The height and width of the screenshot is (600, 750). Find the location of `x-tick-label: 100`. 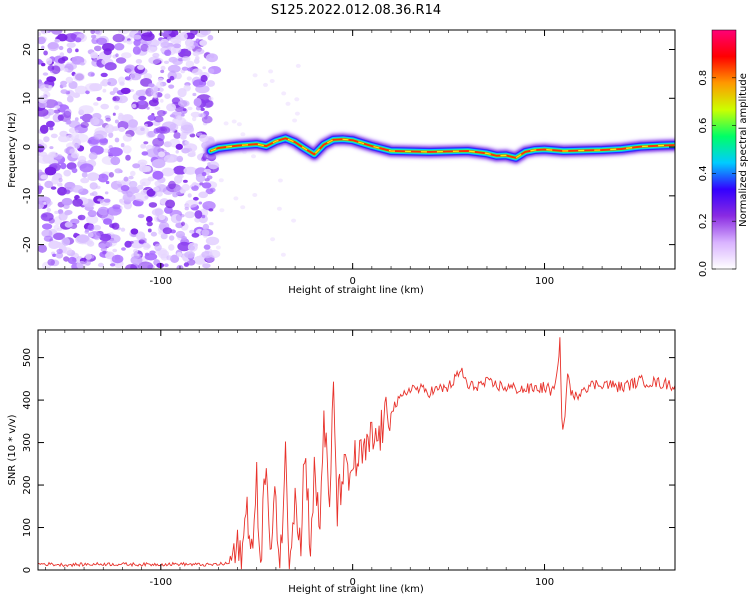

x-tick-label: 100 is located at coordinates (544, 582).